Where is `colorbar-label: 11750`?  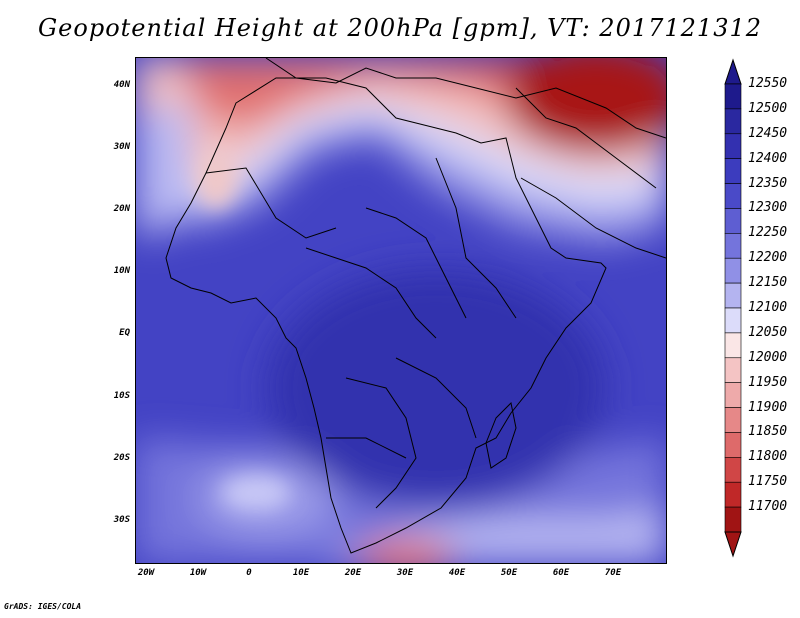 colorbar-label: 11750 is located at coordinates (768, 482).